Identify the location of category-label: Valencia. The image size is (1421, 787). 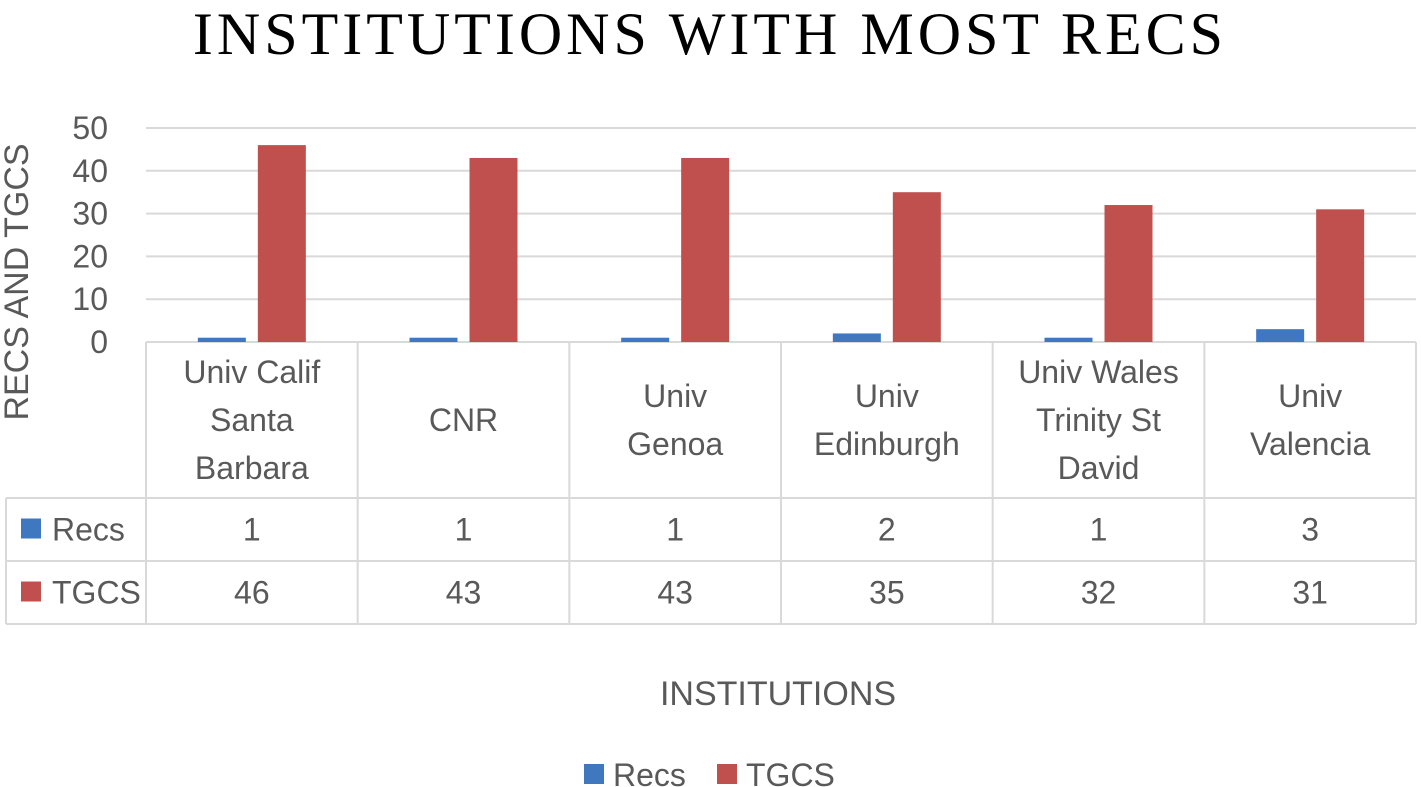
(1310, 444).